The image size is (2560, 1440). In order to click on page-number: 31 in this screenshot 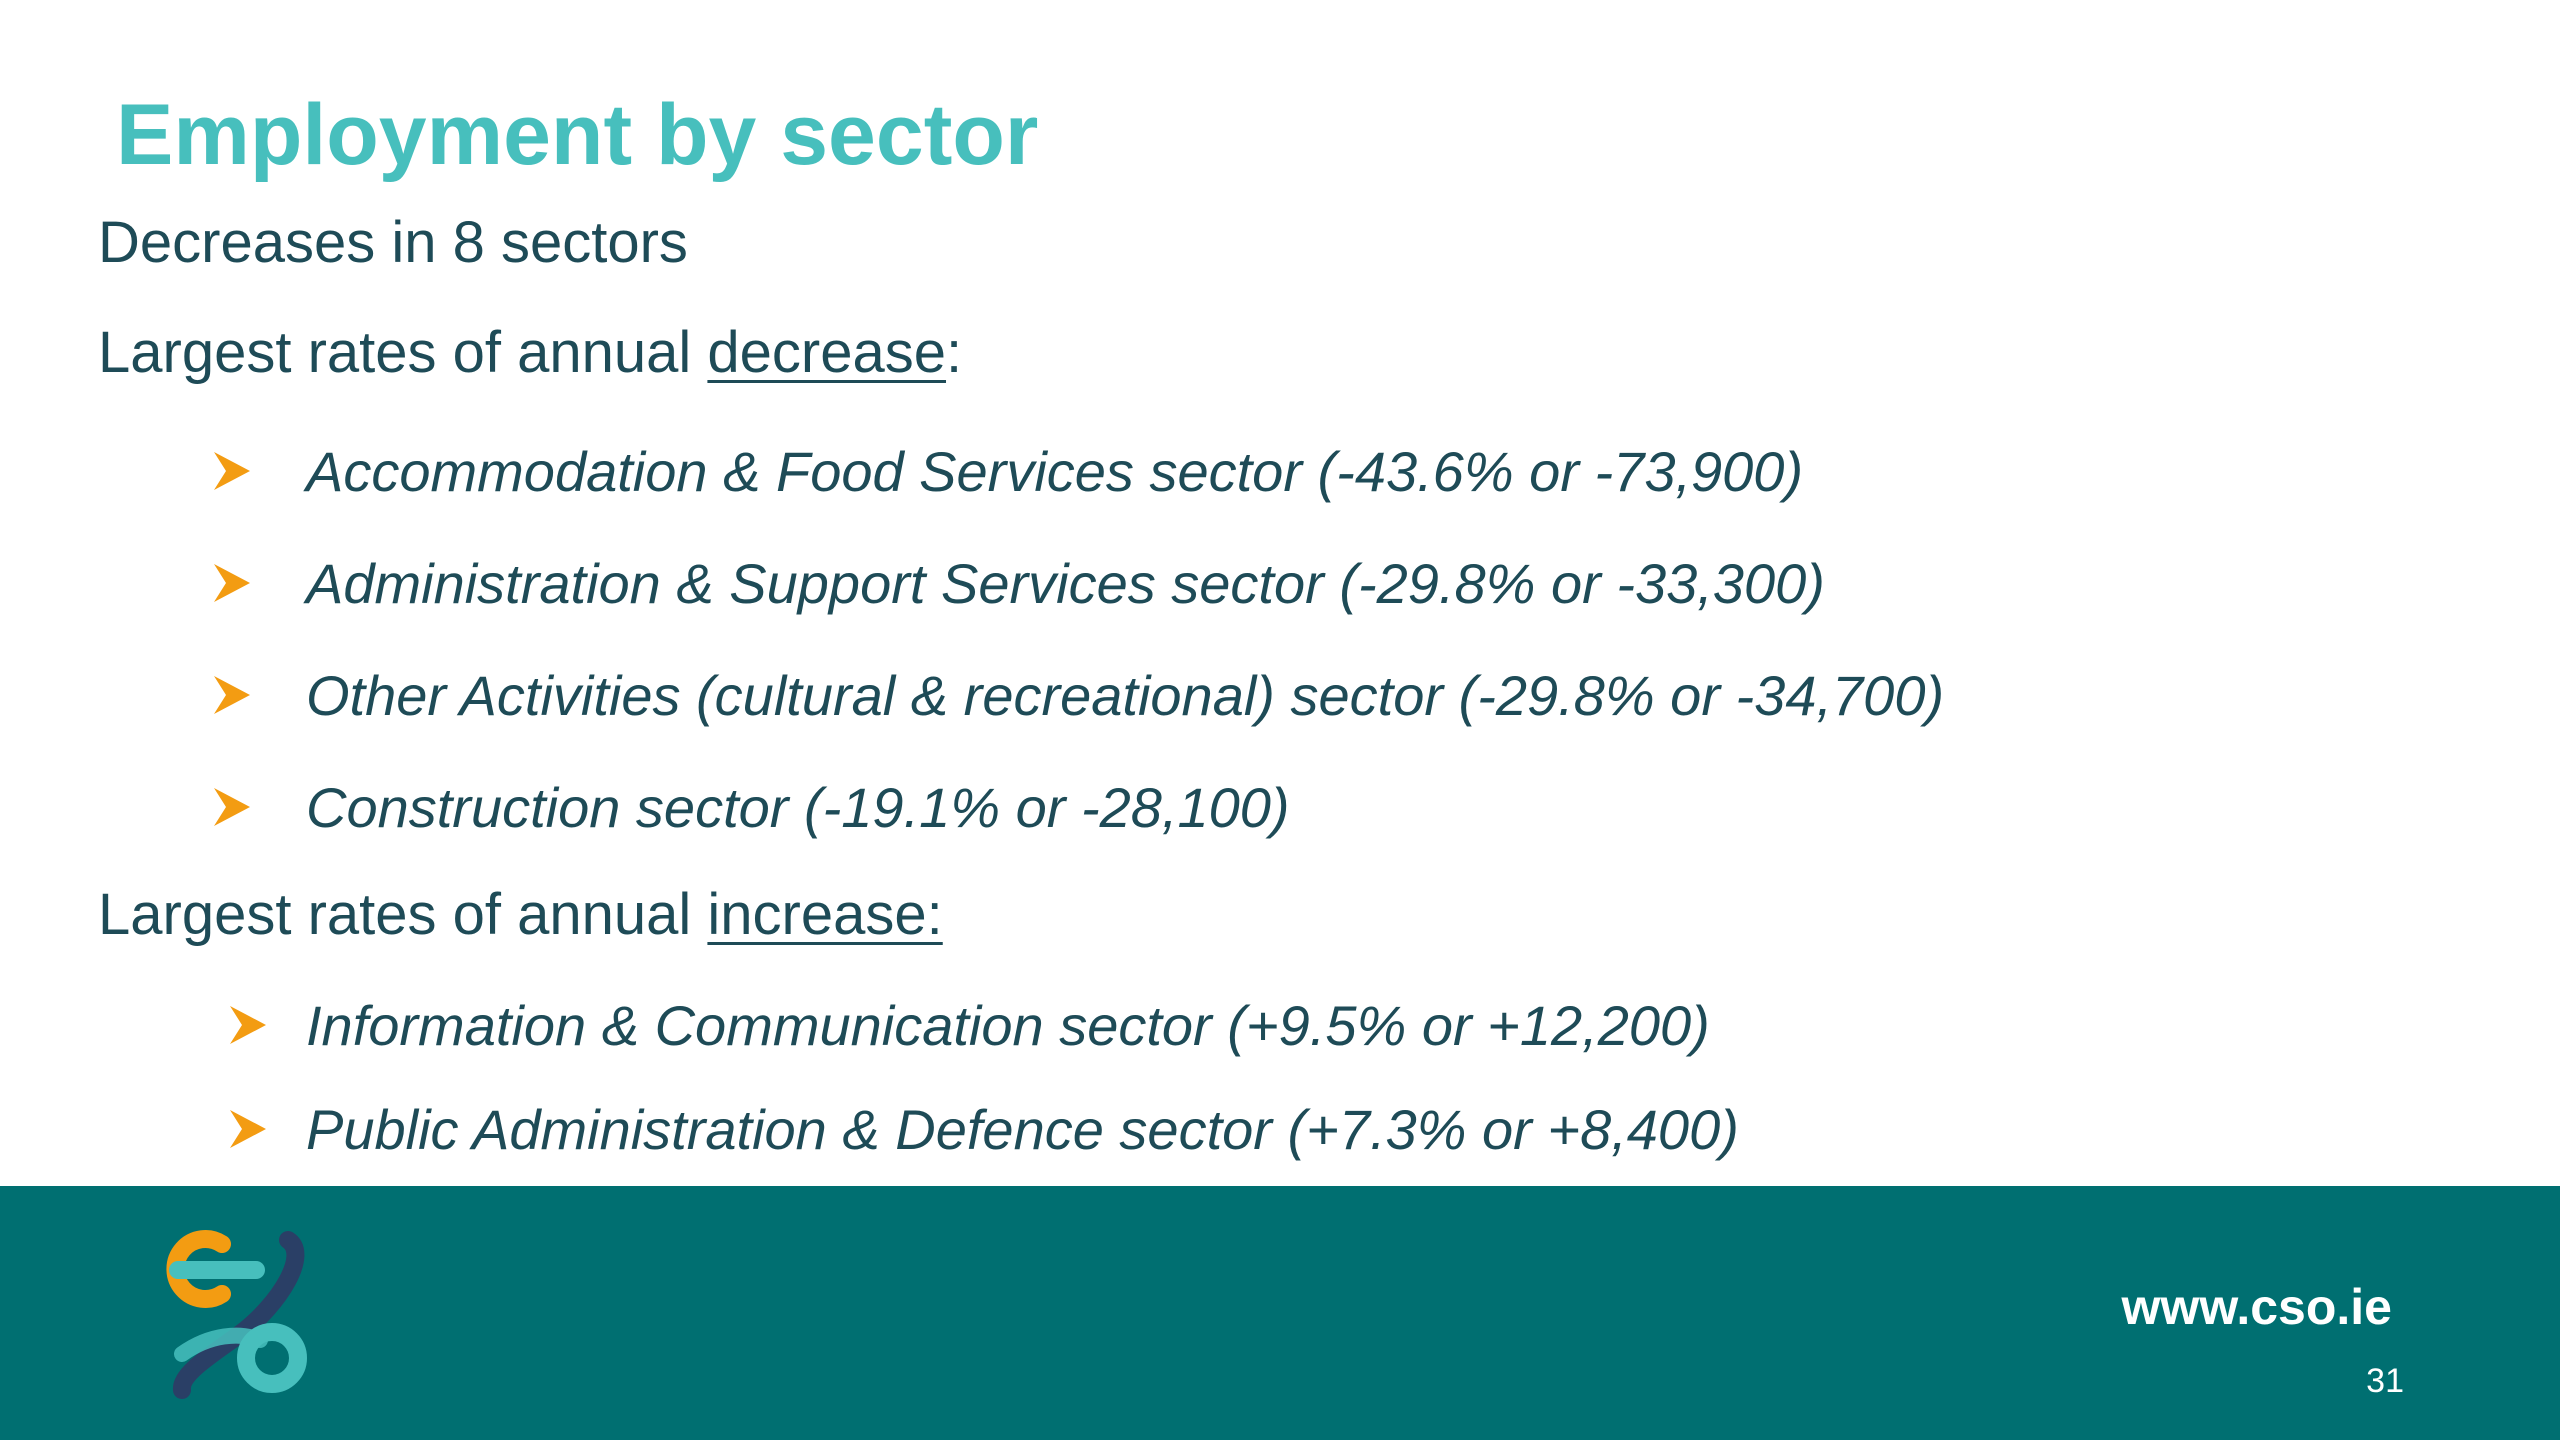, I will do `click(2385, 1381)`.